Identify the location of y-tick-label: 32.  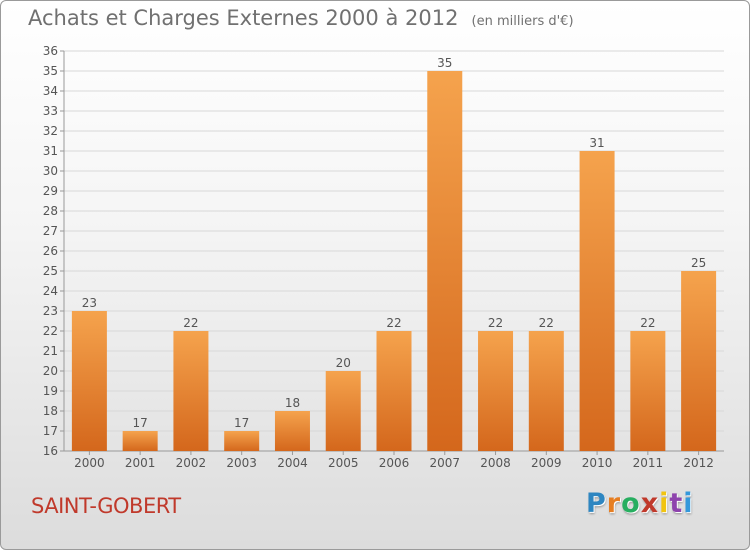
(50, 131).